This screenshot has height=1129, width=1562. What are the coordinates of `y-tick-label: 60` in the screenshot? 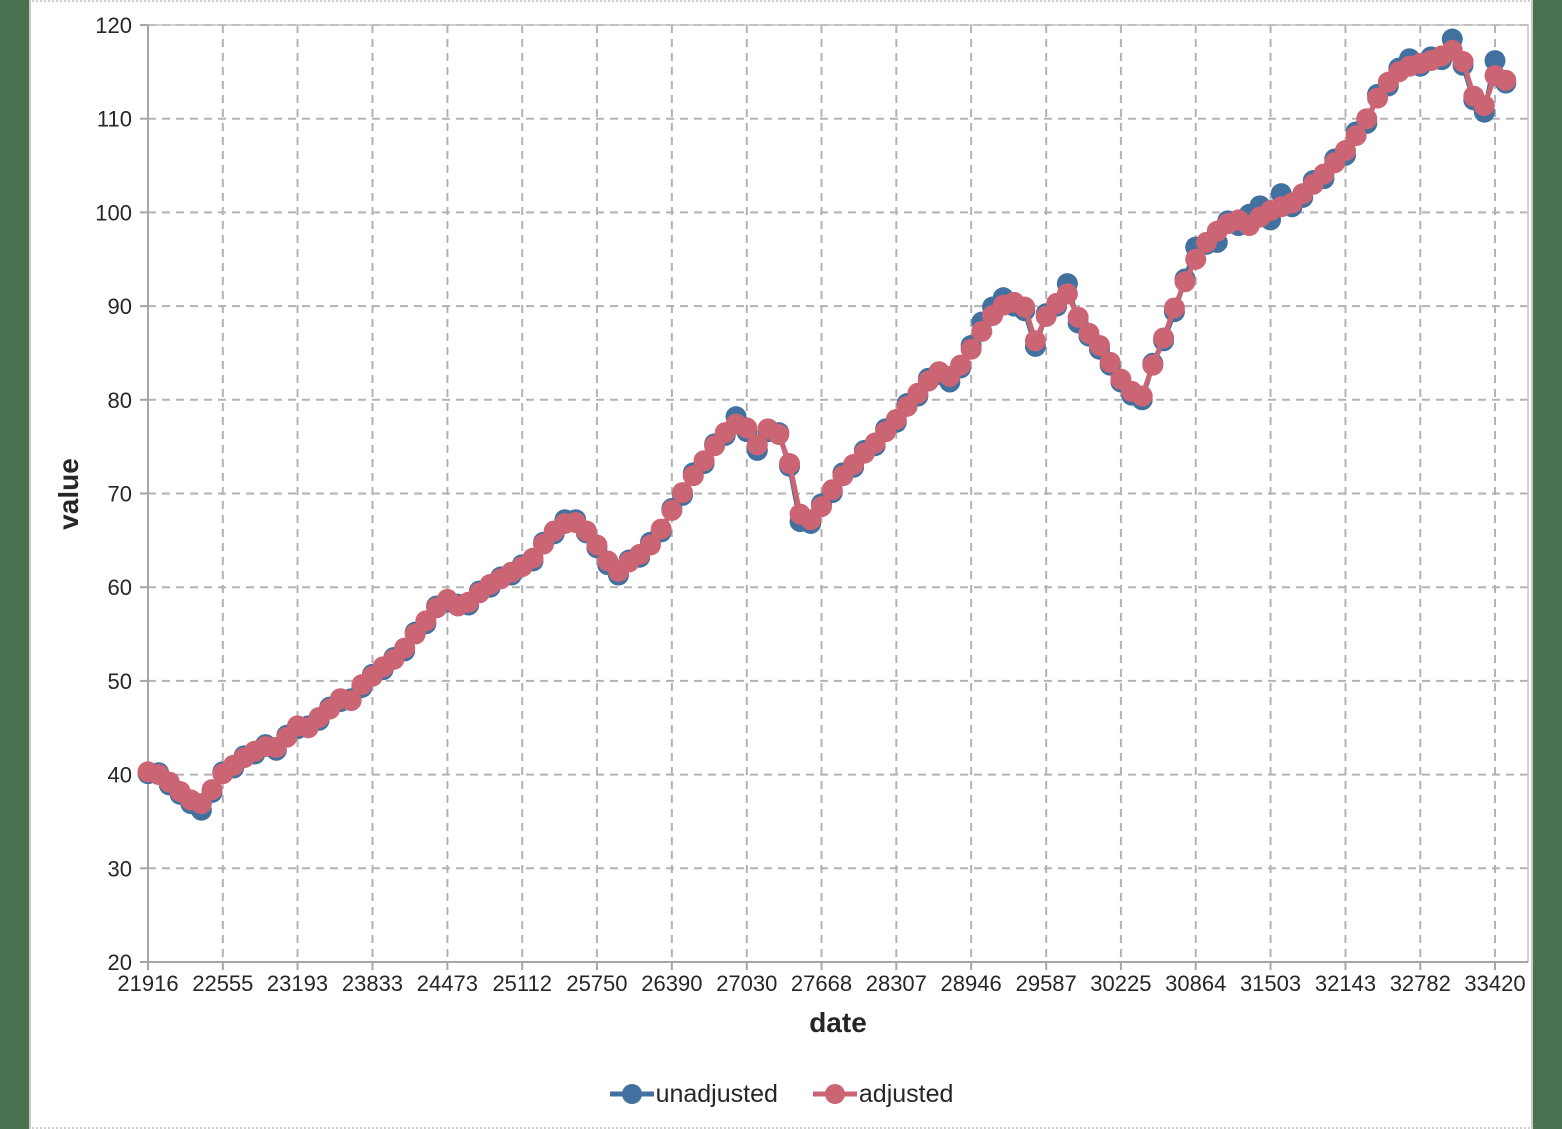 It's located at (120, 587).